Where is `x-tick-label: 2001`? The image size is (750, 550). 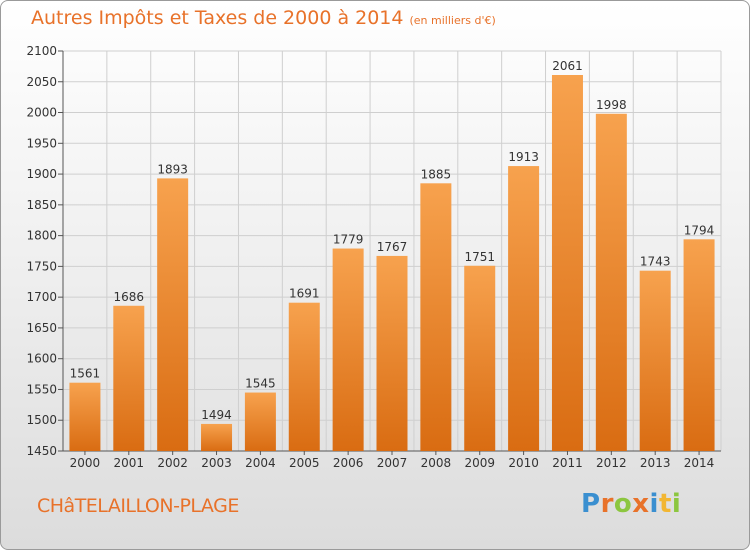 x-tick-label: 2001 is located at coordinates (129, 463).